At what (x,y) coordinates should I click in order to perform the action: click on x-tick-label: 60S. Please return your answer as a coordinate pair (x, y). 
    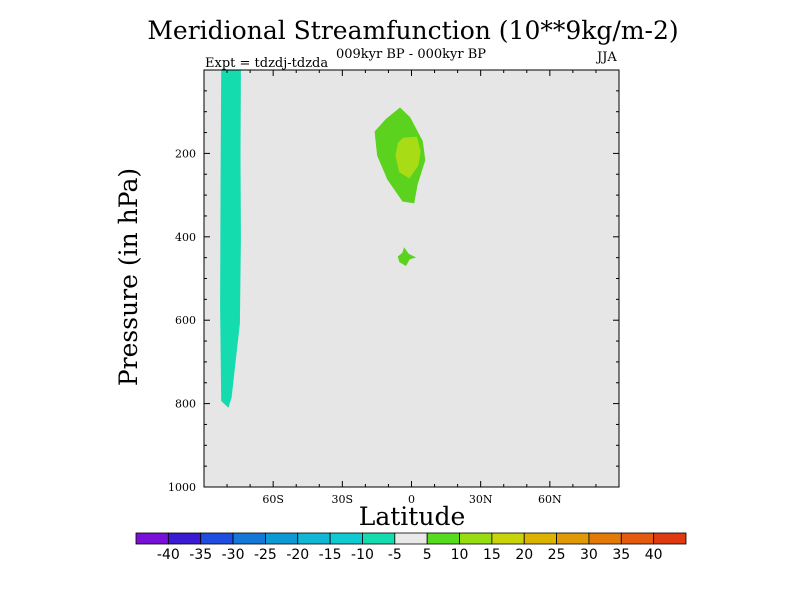
    Looking at the image, I should click on (273, 499).